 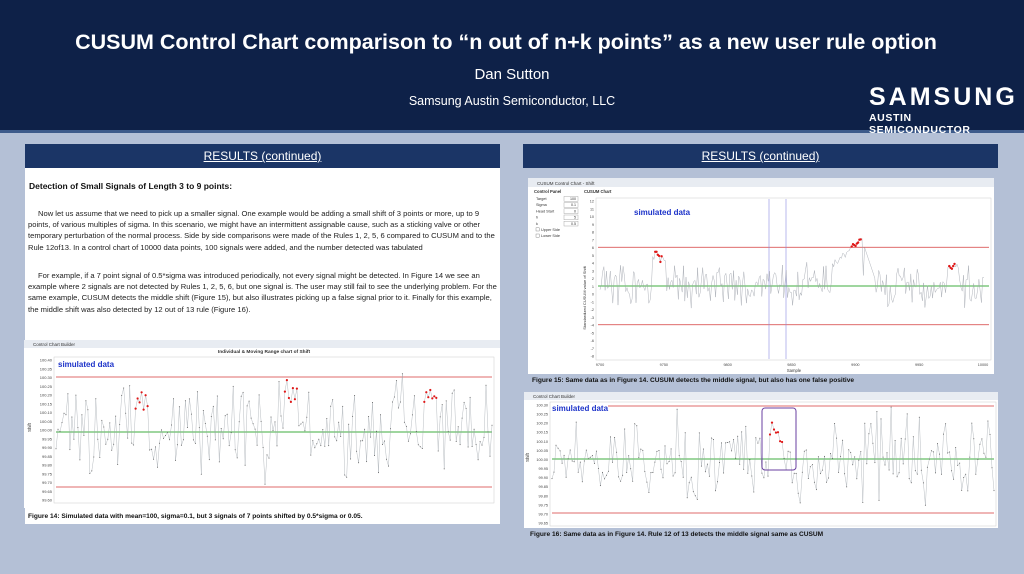 What do you see at coordinates (47, 491) in the screenshot?
I see `y-tick-label: 99.65` at bounding box center [47, 491].